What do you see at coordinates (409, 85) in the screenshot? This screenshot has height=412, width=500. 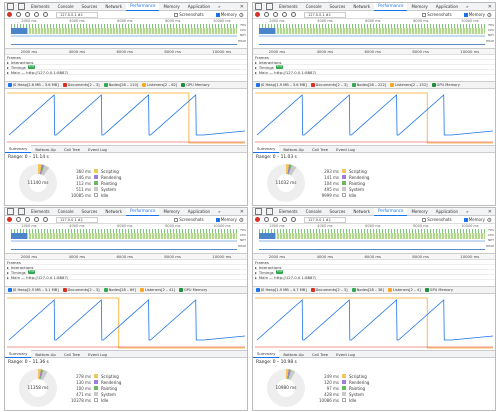 I see `legend-listeners: Listeners[2 – 152]` at bounding box center [409, 85].